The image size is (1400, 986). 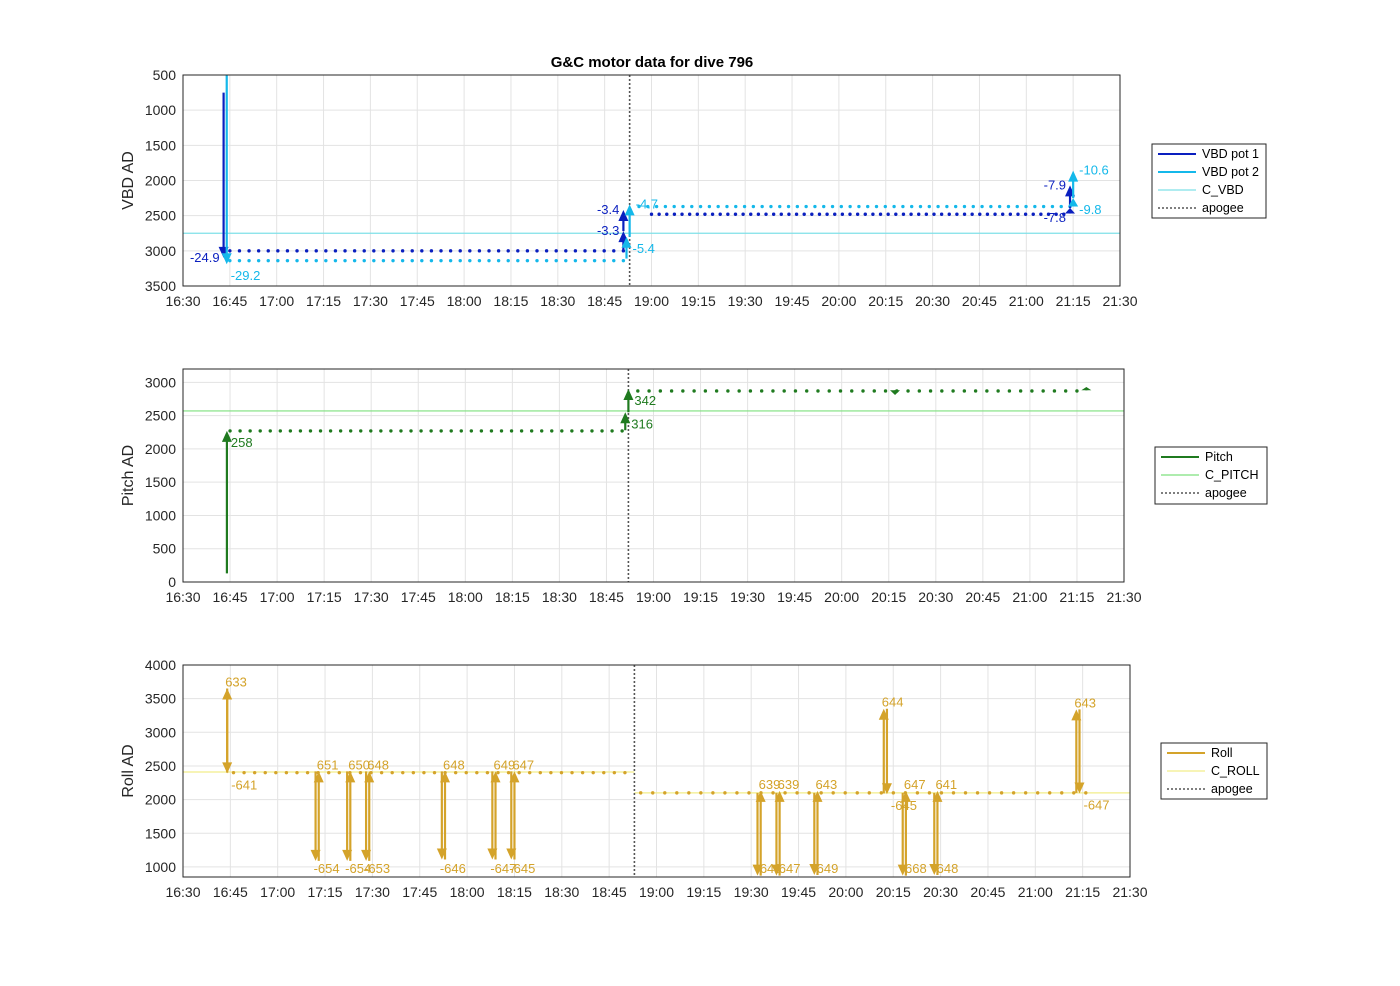 I want to click on legend-entry: C_PITCH, so click(x=1231, y=475).